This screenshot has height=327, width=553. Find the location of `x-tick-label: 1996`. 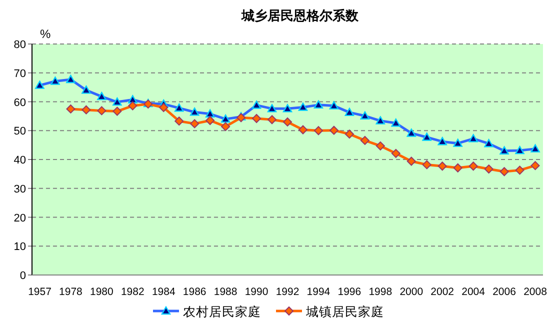

x-tick-label: 1996 is located at coordinates (350, 292).